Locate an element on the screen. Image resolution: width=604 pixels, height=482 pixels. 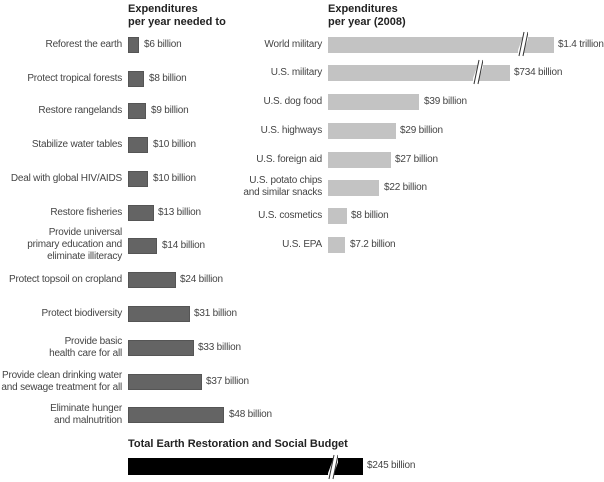
right-row-label: U.S. foreign aid is located at coordinates (289, 159).